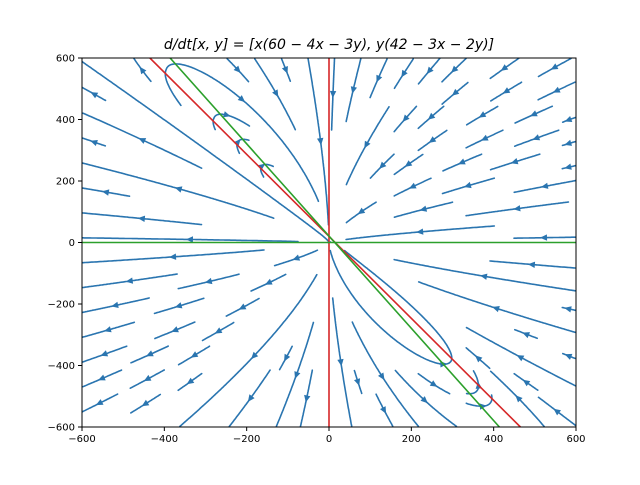 Image resolution: width=640 pixels, height=485 pixels. I want to click on x-tick-label: −200, so click(246, 439).